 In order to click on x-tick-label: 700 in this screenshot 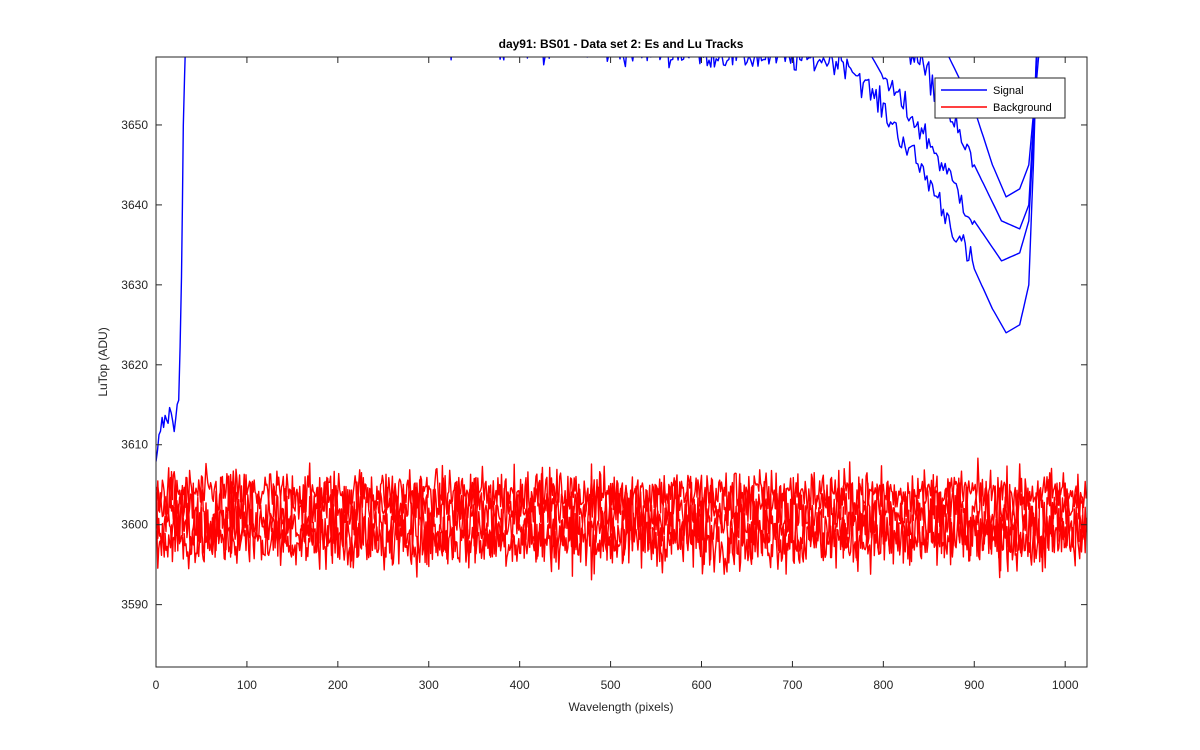, I will do `click(792, 685)`.